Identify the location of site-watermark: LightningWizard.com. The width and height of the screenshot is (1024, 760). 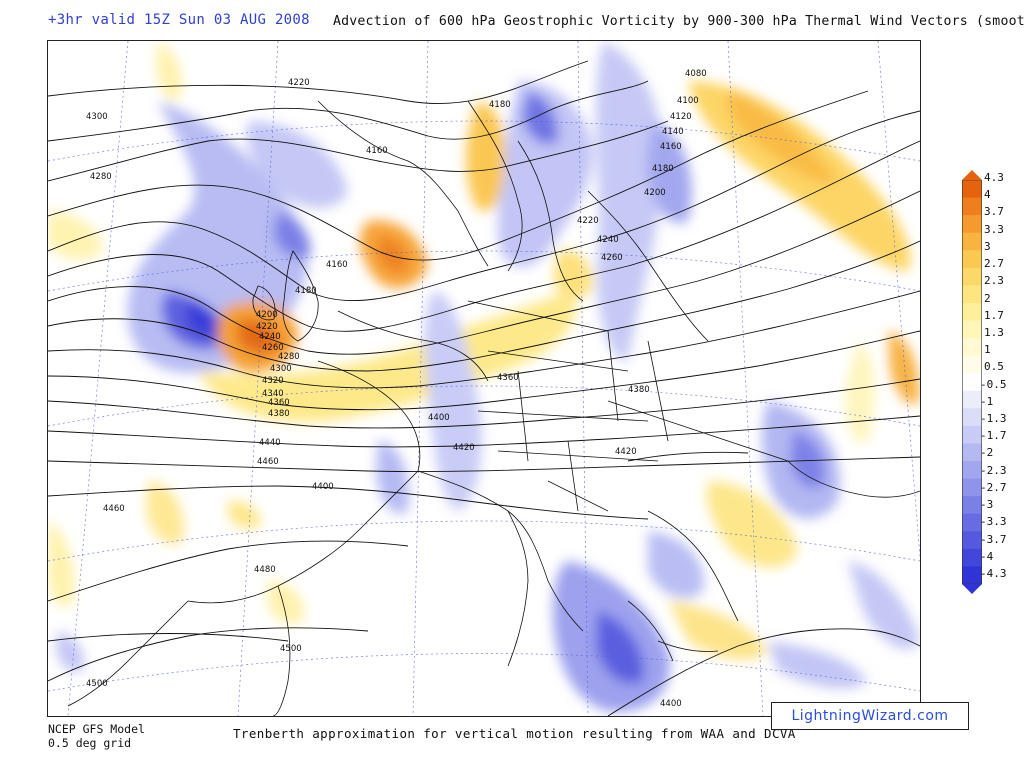
(870, 716).